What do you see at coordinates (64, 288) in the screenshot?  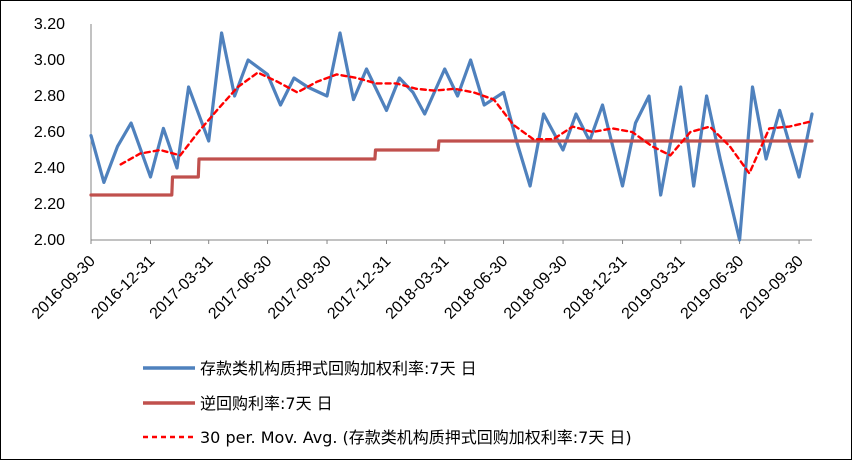 I see `x-tick-label: 2016-09-30` at bounding box center [64, 288].